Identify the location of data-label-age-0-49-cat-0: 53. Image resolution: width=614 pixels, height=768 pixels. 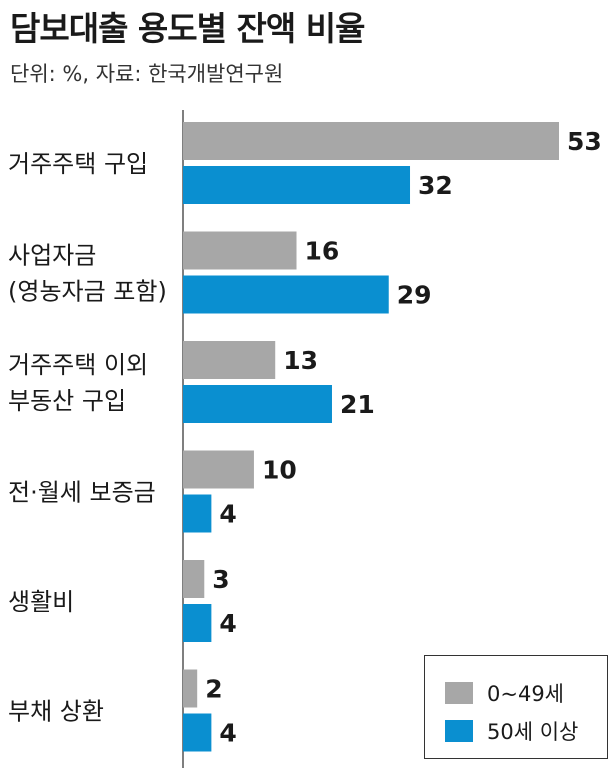
(584, 141).